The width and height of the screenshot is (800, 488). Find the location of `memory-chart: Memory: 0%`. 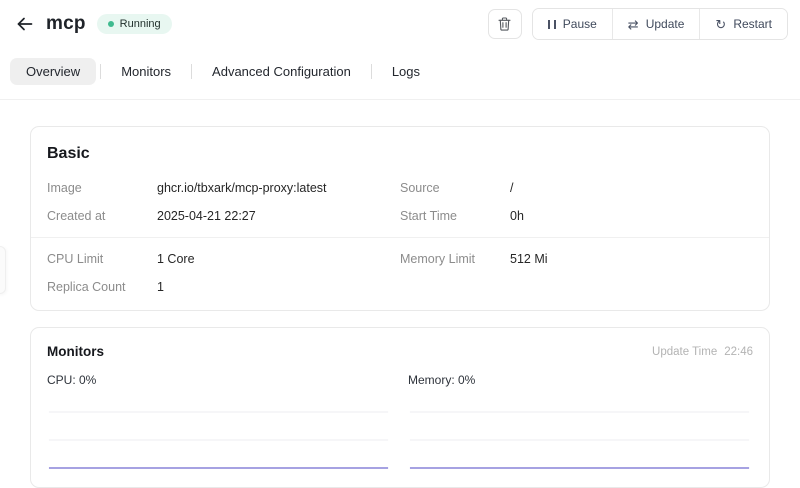

memory-chart: Memory: 0% is located at coordinates (580, 420).